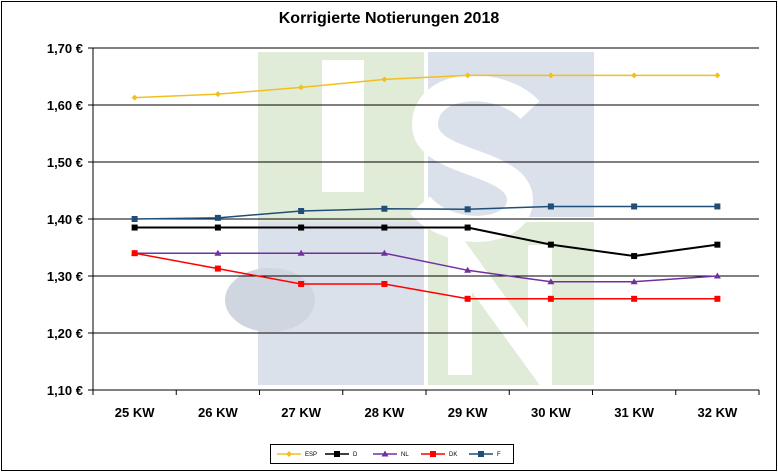 The image size is (778, 472). I want to click on x-tick-label: 30 KW, so click(551, 412).